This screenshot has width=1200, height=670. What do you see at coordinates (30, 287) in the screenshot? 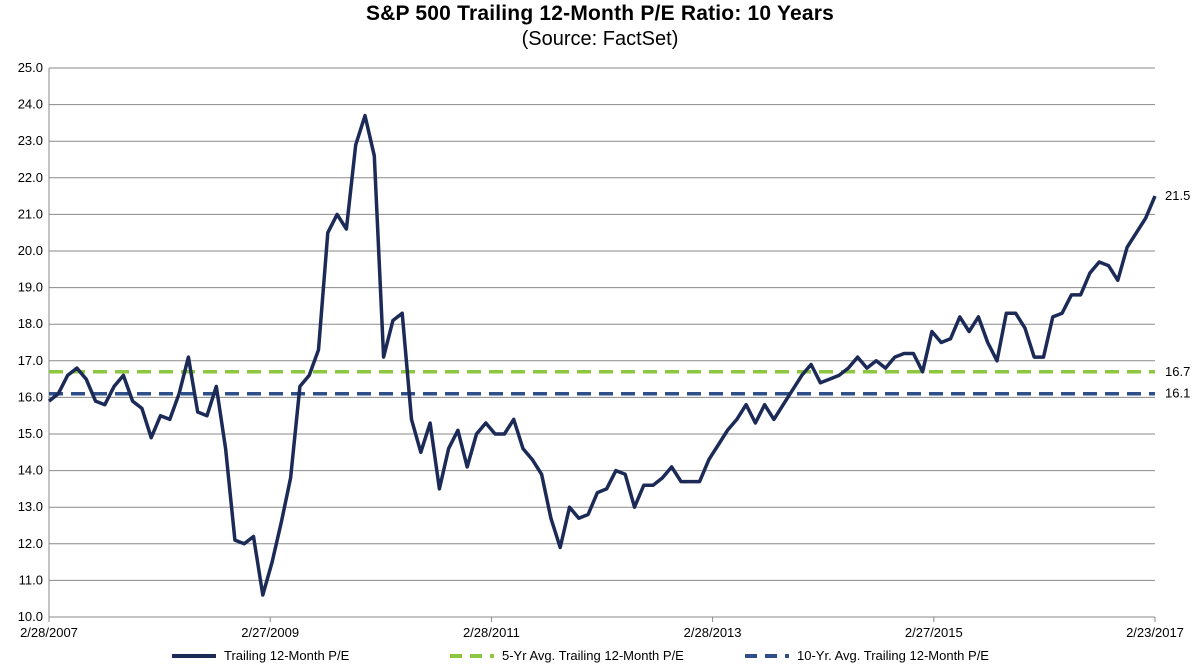
I see `y-tick-label: 19.0` at bounding box center [30, 287].